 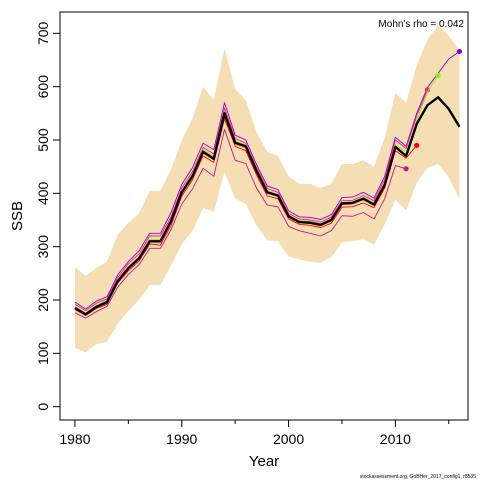 What do you see at coordinates (264, 461) in the screenshot?
I see `x-axis-title: Year` at bounding box center [264, 461].